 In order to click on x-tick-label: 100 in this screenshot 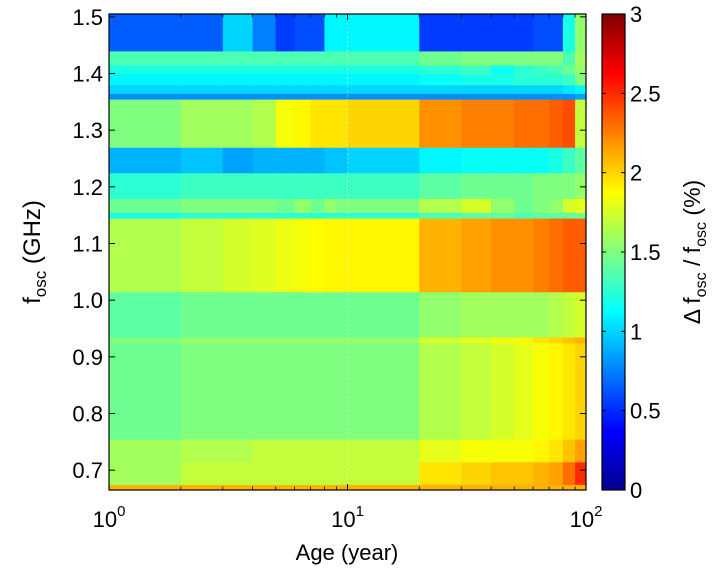, I will do `click(109, 517)`.